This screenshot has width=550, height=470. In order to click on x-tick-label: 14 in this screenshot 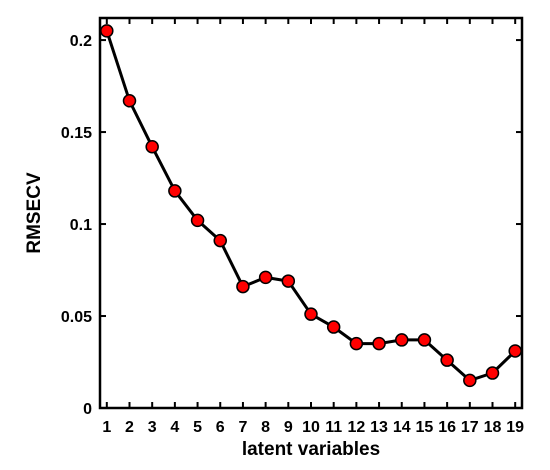, I will do `click(402, 427)`.